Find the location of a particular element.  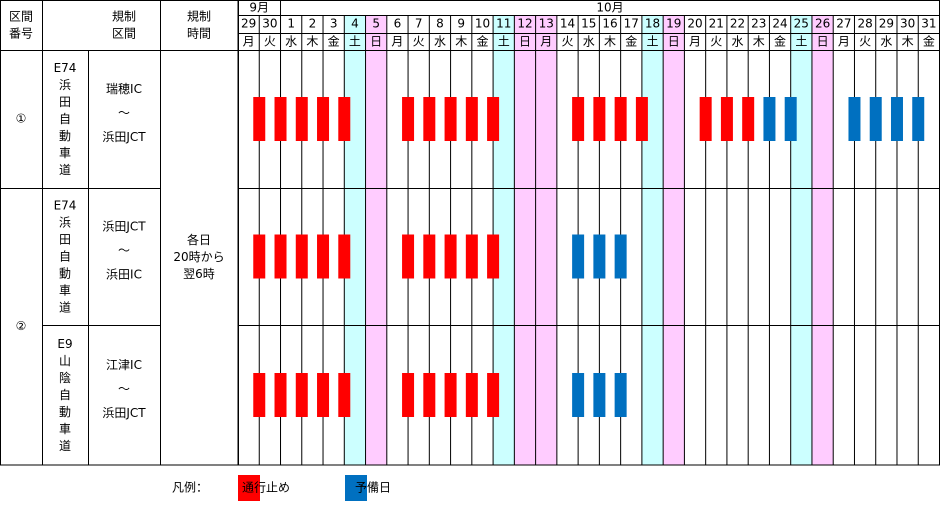

day-number: 5 is located at coordinates (376, 24).